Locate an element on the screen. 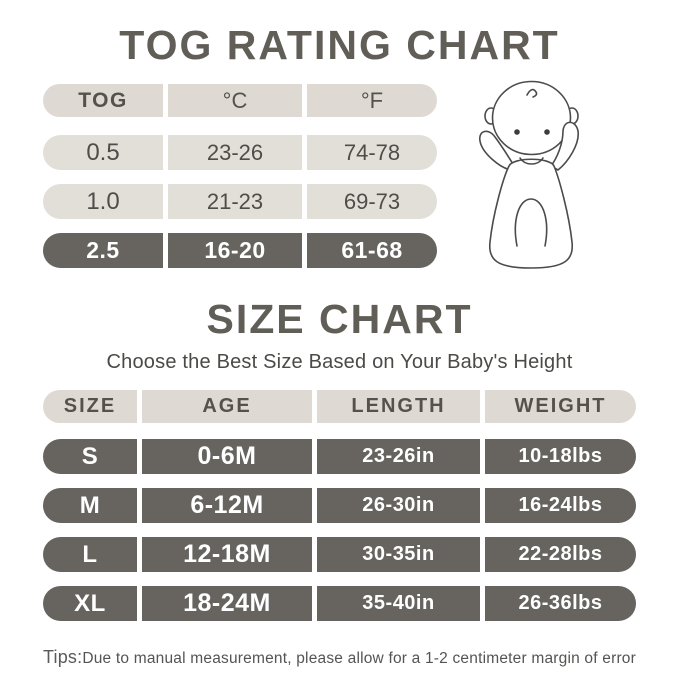 The image size is (679, 679). baby-legs-fold is located at coordinates (531, 222).